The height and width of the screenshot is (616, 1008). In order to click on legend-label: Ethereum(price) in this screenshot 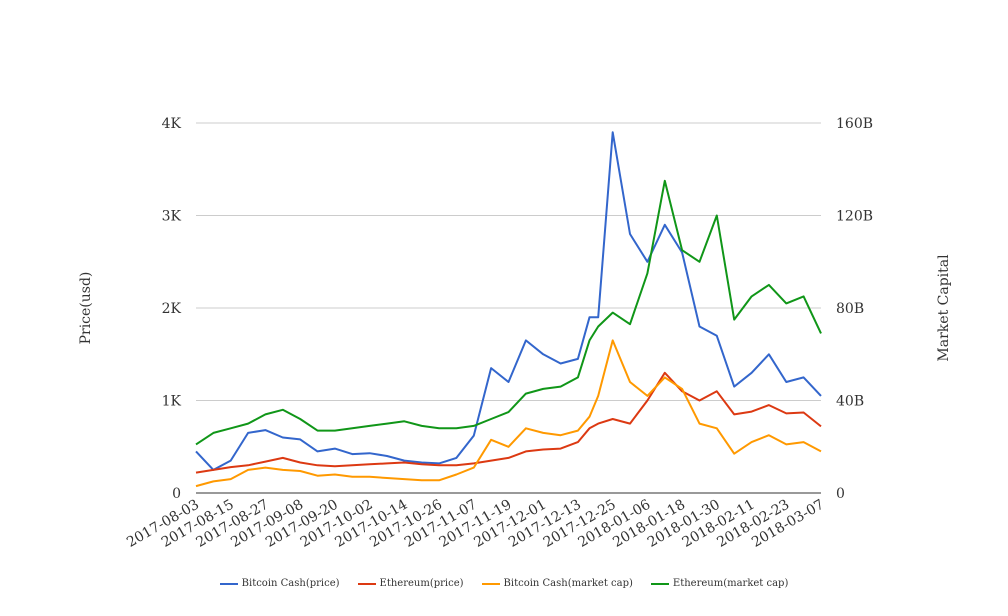, I will do `click(421, 583)`.